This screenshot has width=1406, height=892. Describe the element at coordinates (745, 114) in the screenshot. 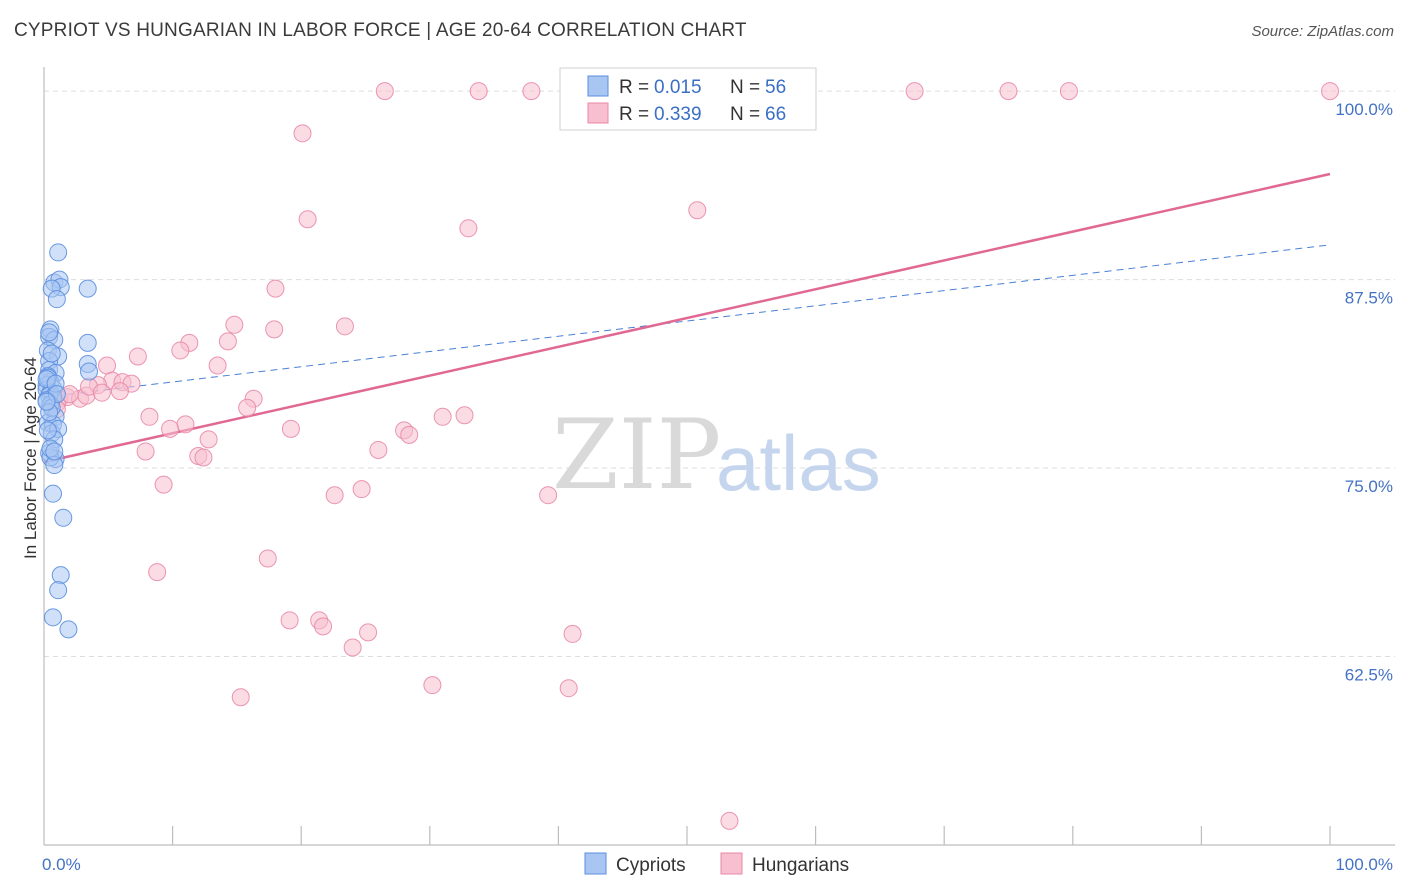

I see `legend-n-label-hungarians: N =` at that location.